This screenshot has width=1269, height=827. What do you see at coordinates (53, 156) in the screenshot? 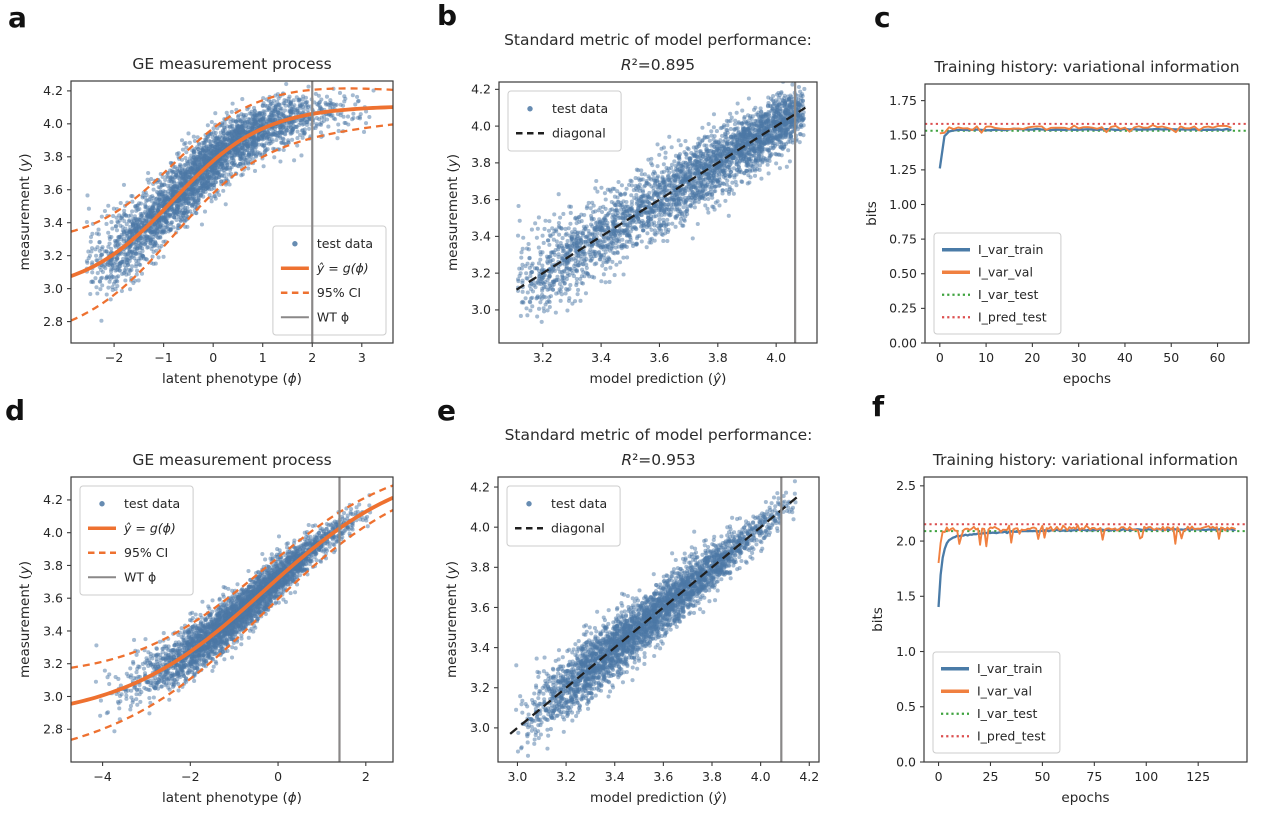
I see `svg-text: 3.8` at bounding box center [53, 156].